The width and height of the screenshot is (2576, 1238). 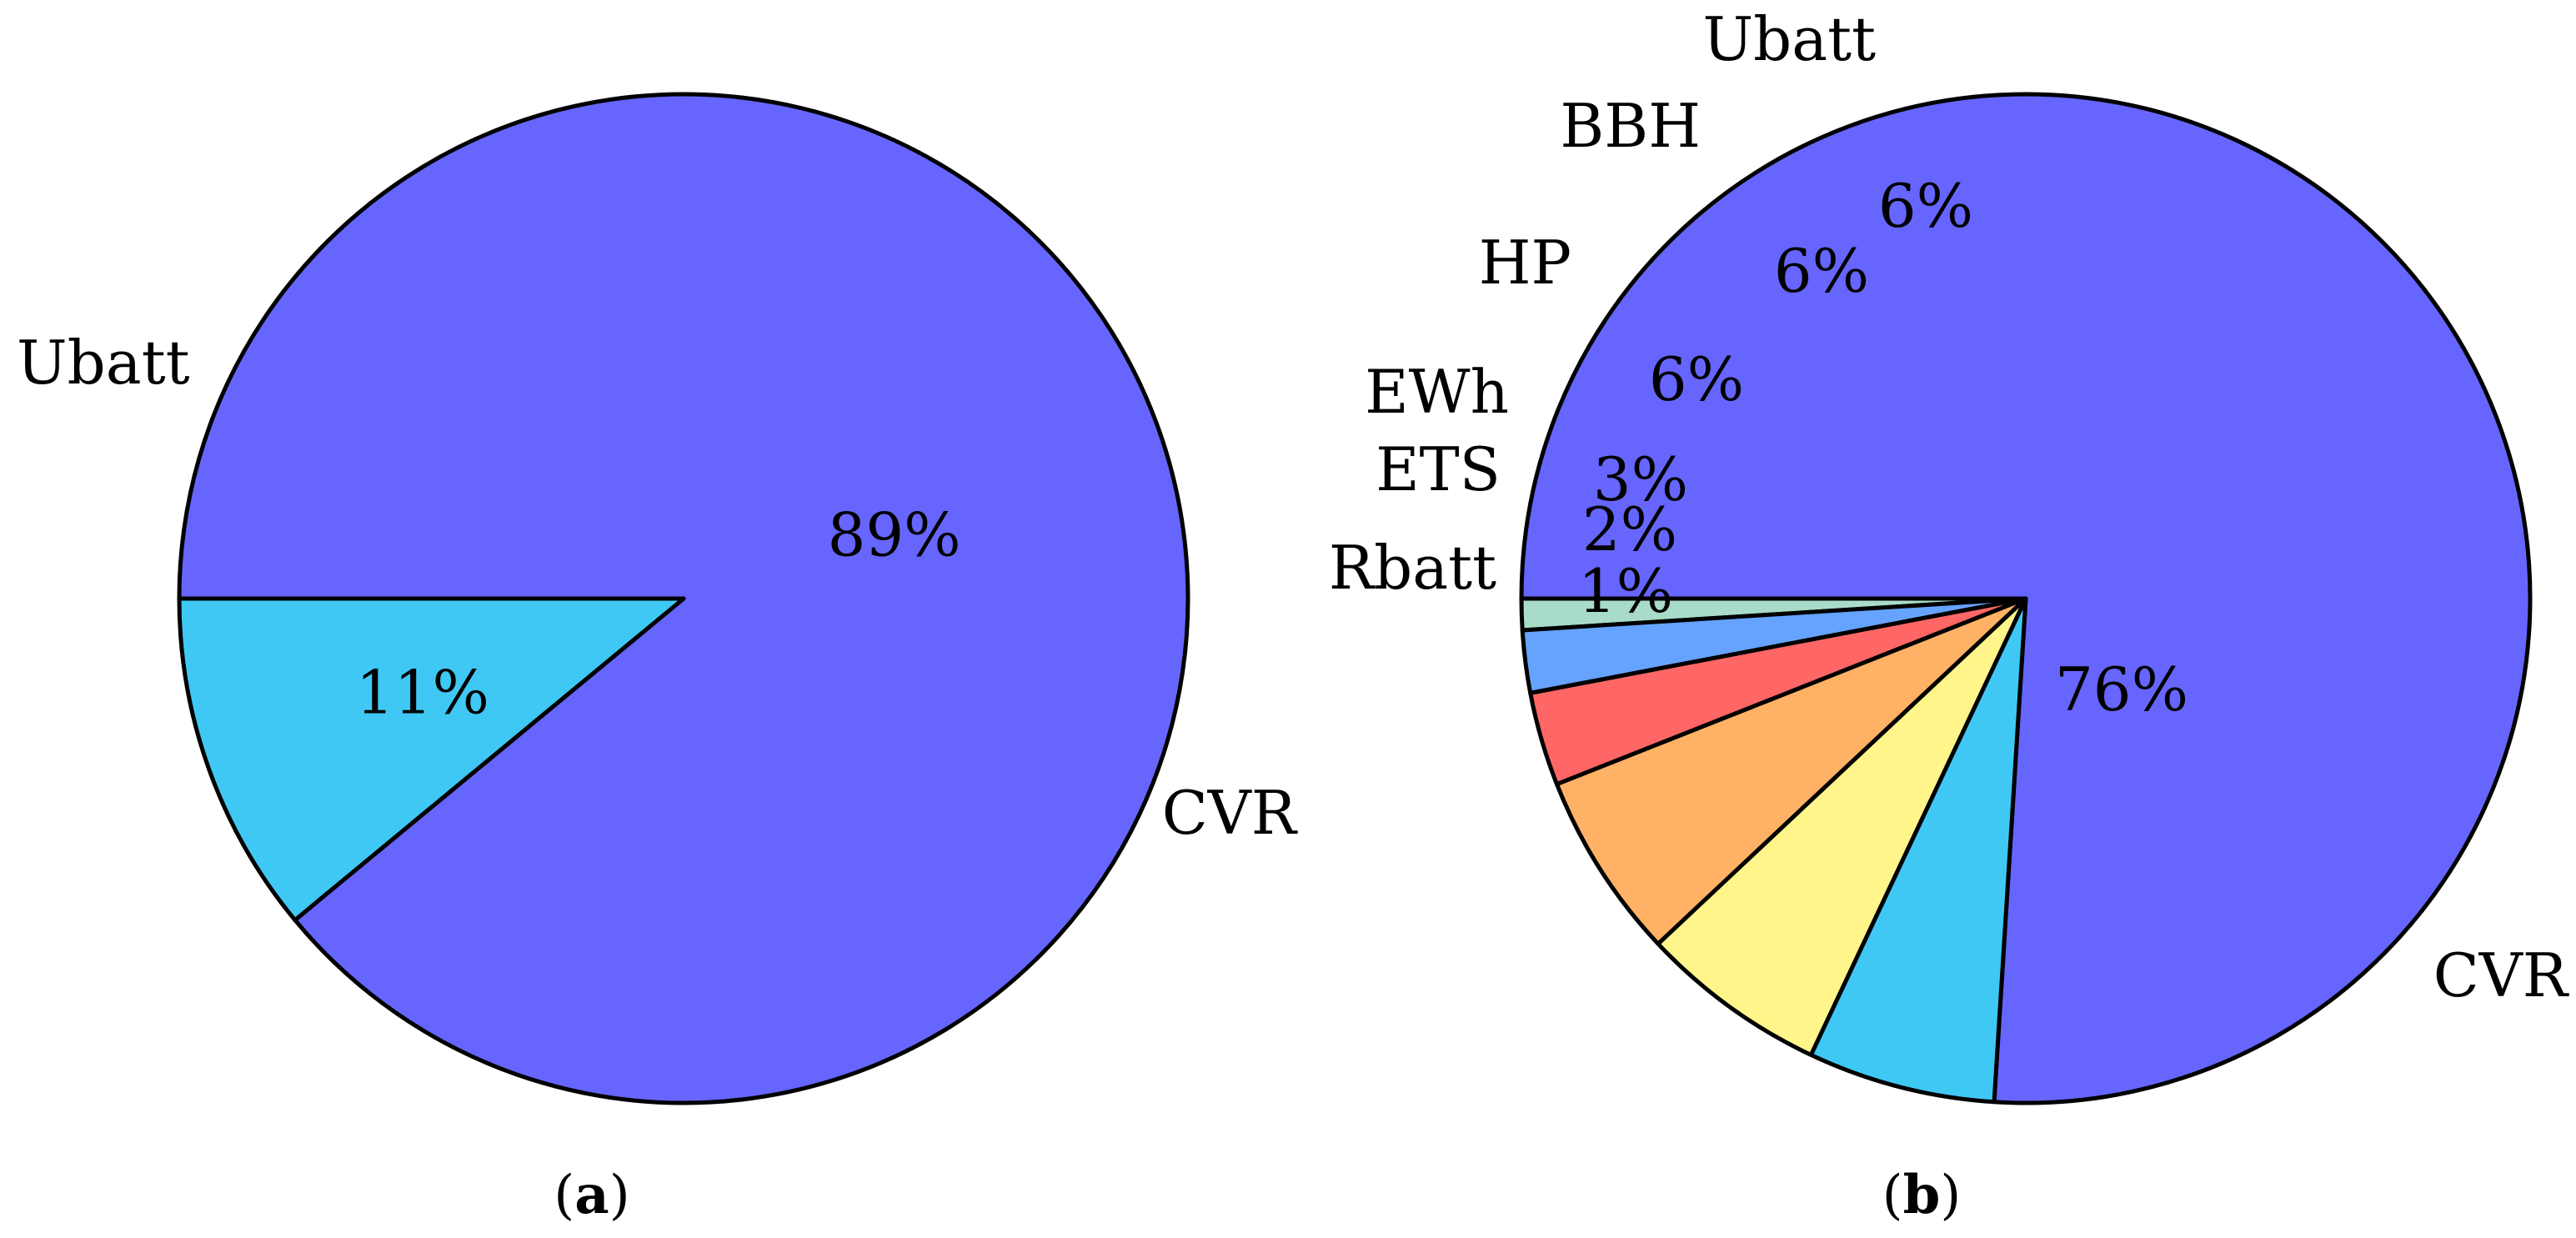 What do you see at coordinates (1625, 591) in the screenshot?
I see `value-label-rbatt: 1%` at bounding box center [1625, 591].